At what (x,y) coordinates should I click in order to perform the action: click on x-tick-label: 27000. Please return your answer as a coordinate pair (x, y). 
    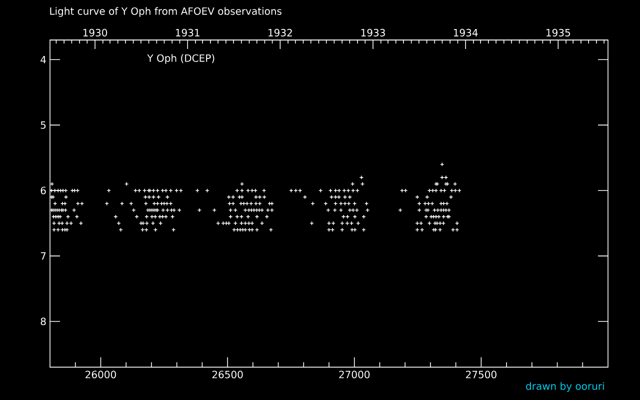
    Looking at the image, I should click on (354, 374).